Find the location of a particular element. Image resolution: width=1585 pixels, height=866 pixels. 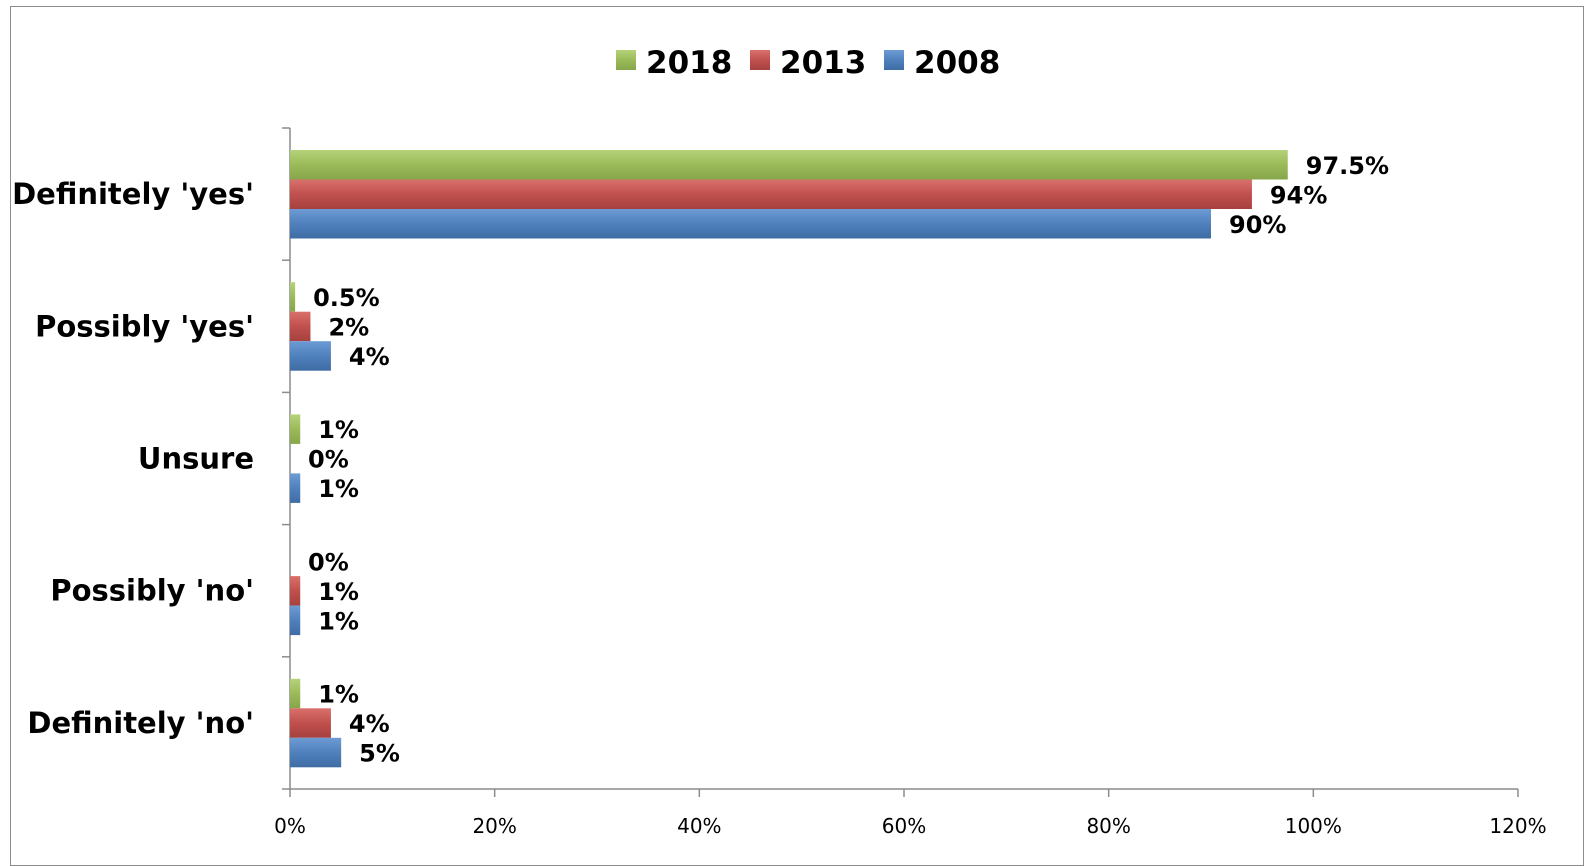

category-label: Possibly 'yes' is located at coordinates (144, 326).